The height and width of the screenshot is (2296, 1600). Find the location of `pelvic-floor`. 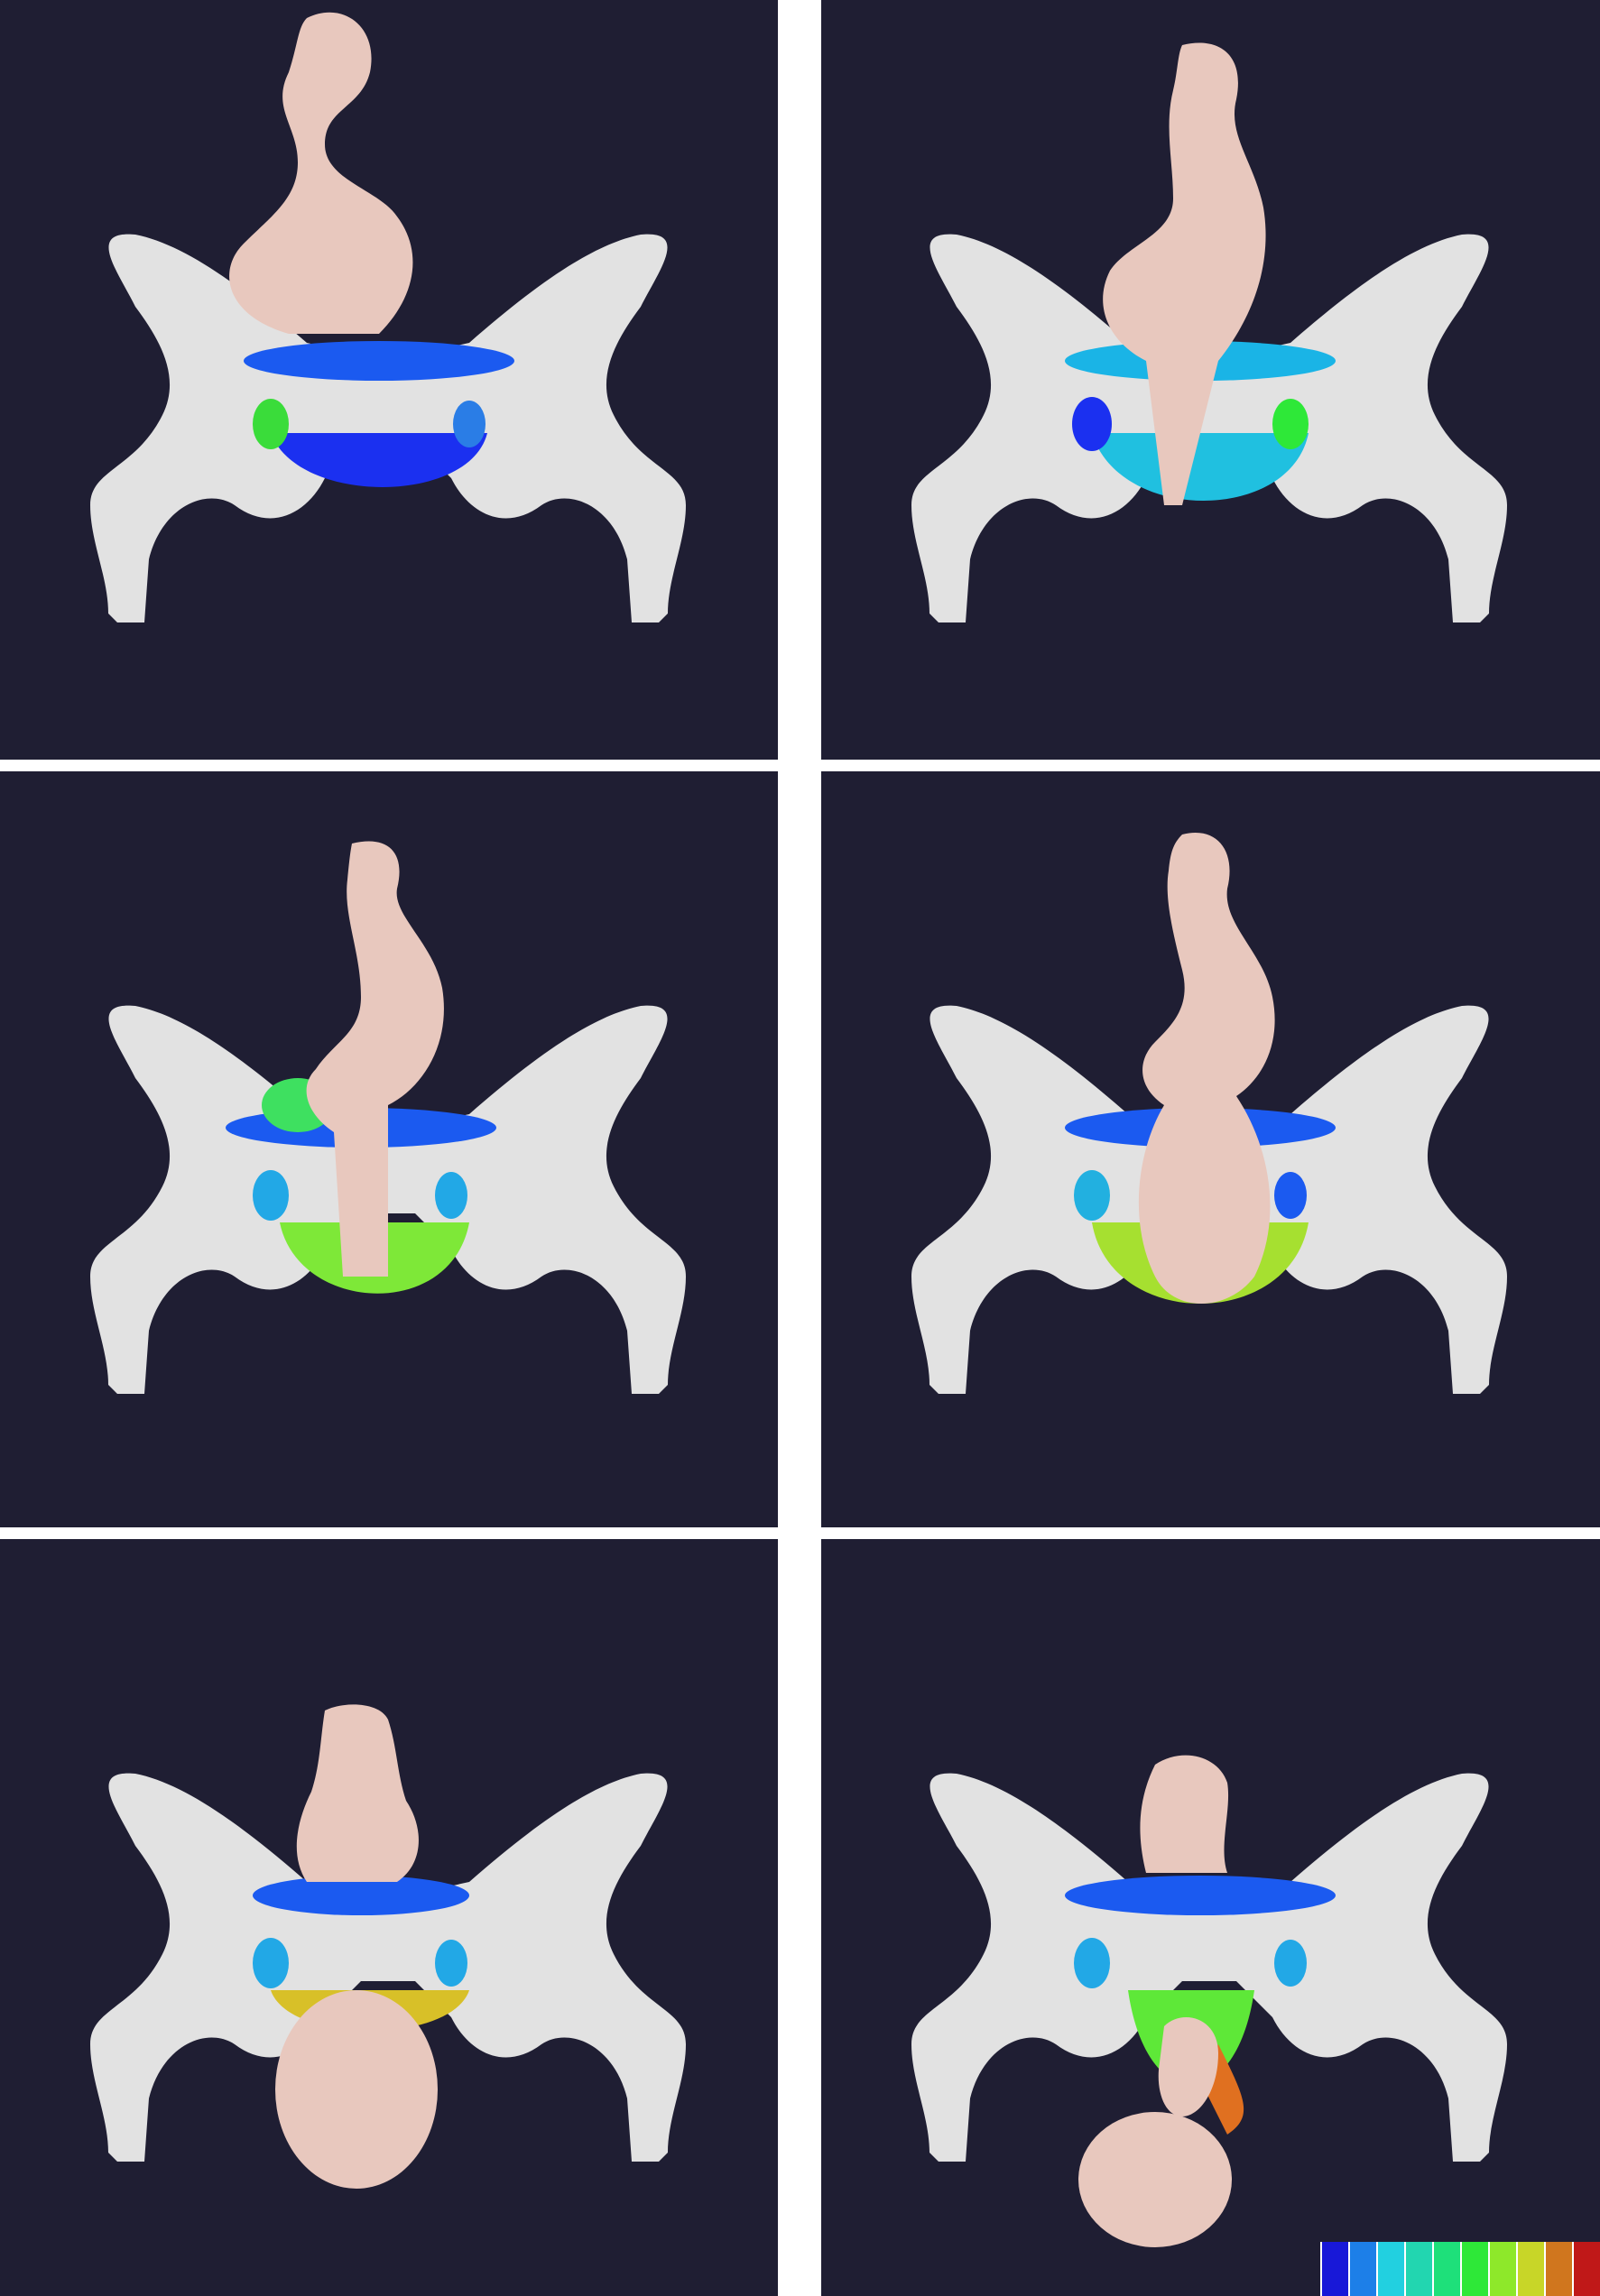

pelvic-floor is located at coordinates (379, 414).